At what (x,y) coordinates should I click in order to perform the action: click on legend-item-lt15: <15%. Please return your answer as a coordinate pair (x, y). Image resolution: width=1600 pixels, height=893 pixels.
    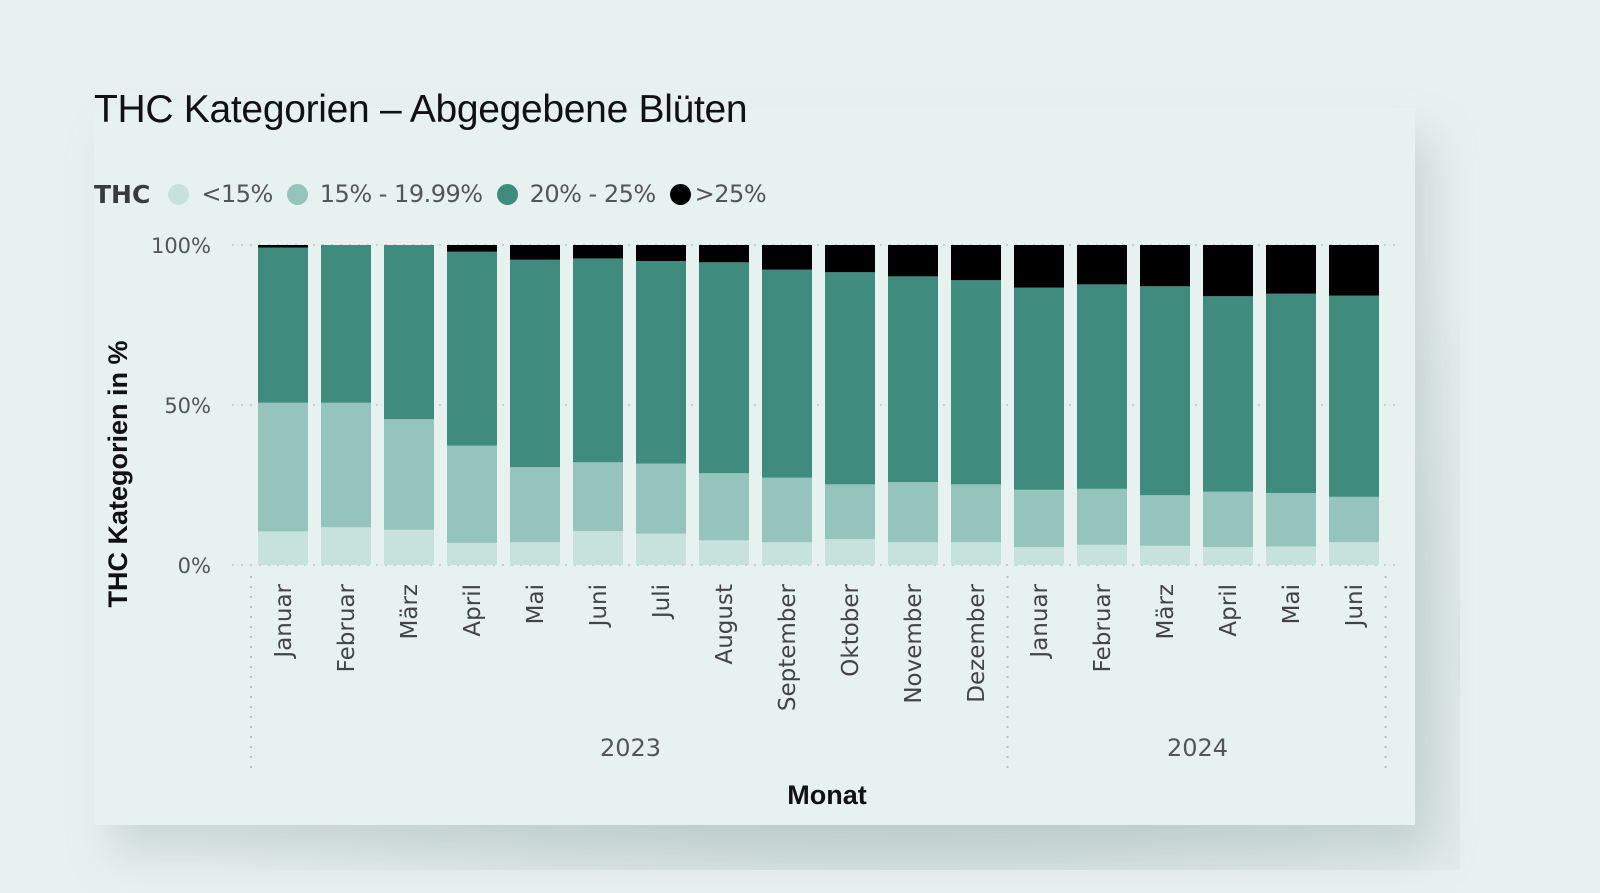
    Looking at the image, I should click on (220, 194).